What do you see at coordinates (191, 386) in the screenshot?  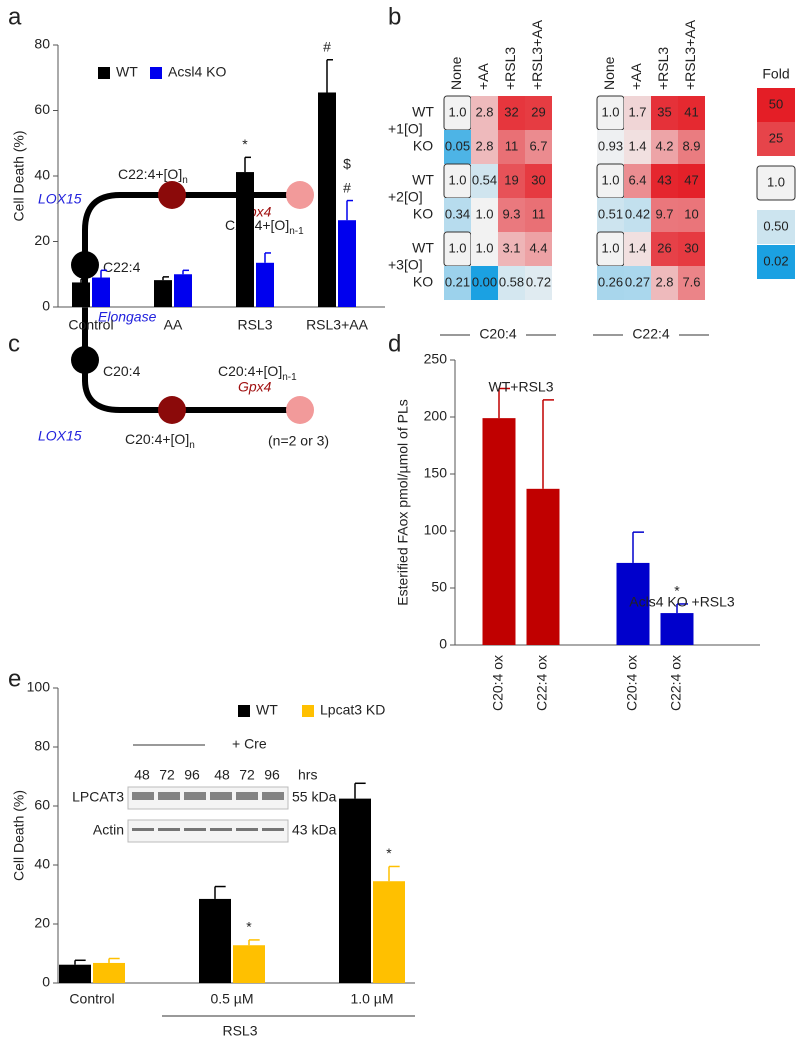 I see `pathway-line` at bounding box center [191, 386].